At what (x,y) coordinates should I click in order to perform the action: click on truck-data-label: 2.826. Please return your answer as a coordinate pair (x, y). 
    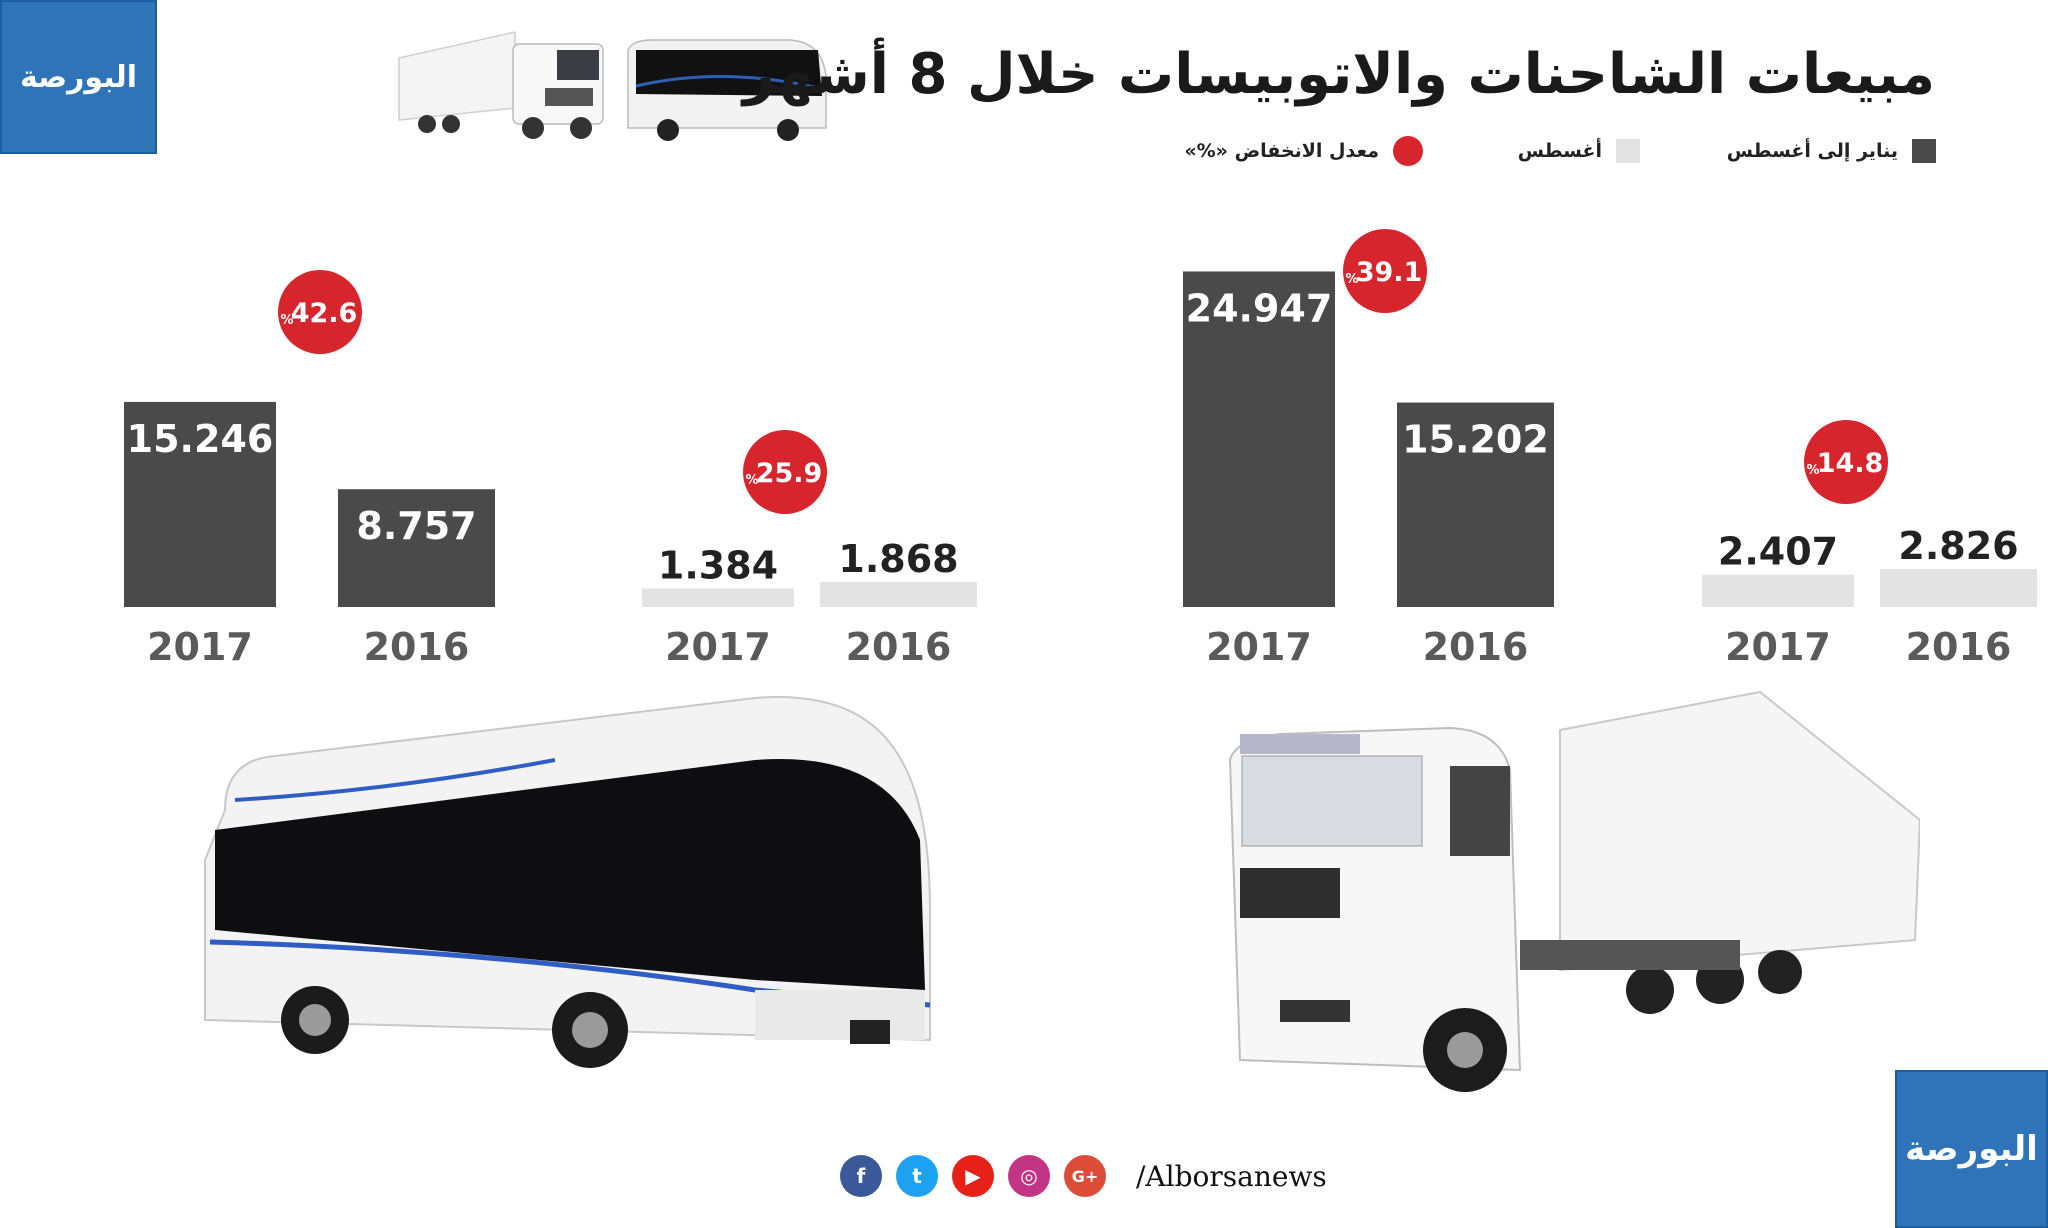
    Looking at the image, I should click on (1958, 546).